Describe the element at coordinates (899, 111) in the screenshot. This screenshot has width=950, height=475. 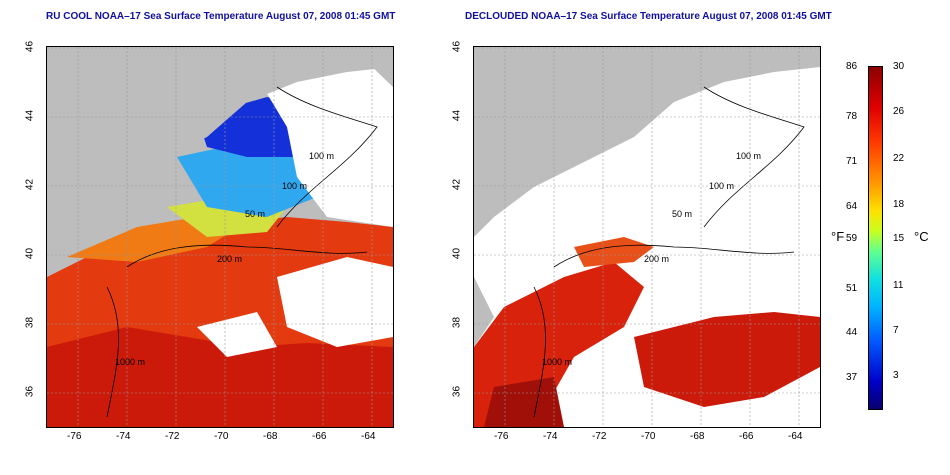
I see `colorbar-c-label: 26` at that location.